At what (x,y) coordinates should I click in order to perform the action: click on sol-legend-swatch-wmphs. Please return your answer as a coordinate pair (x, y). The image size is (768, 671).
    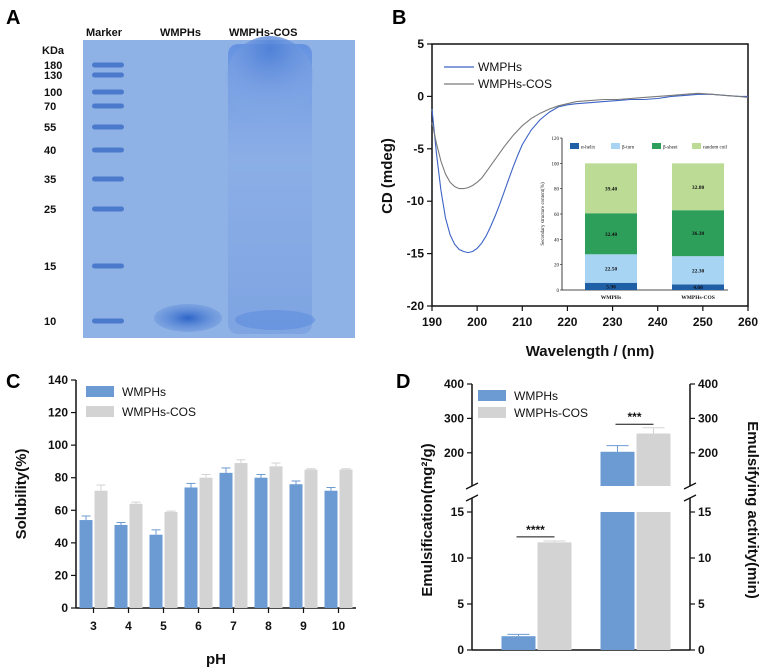
    Looking at the image, I should click on (100, 391).